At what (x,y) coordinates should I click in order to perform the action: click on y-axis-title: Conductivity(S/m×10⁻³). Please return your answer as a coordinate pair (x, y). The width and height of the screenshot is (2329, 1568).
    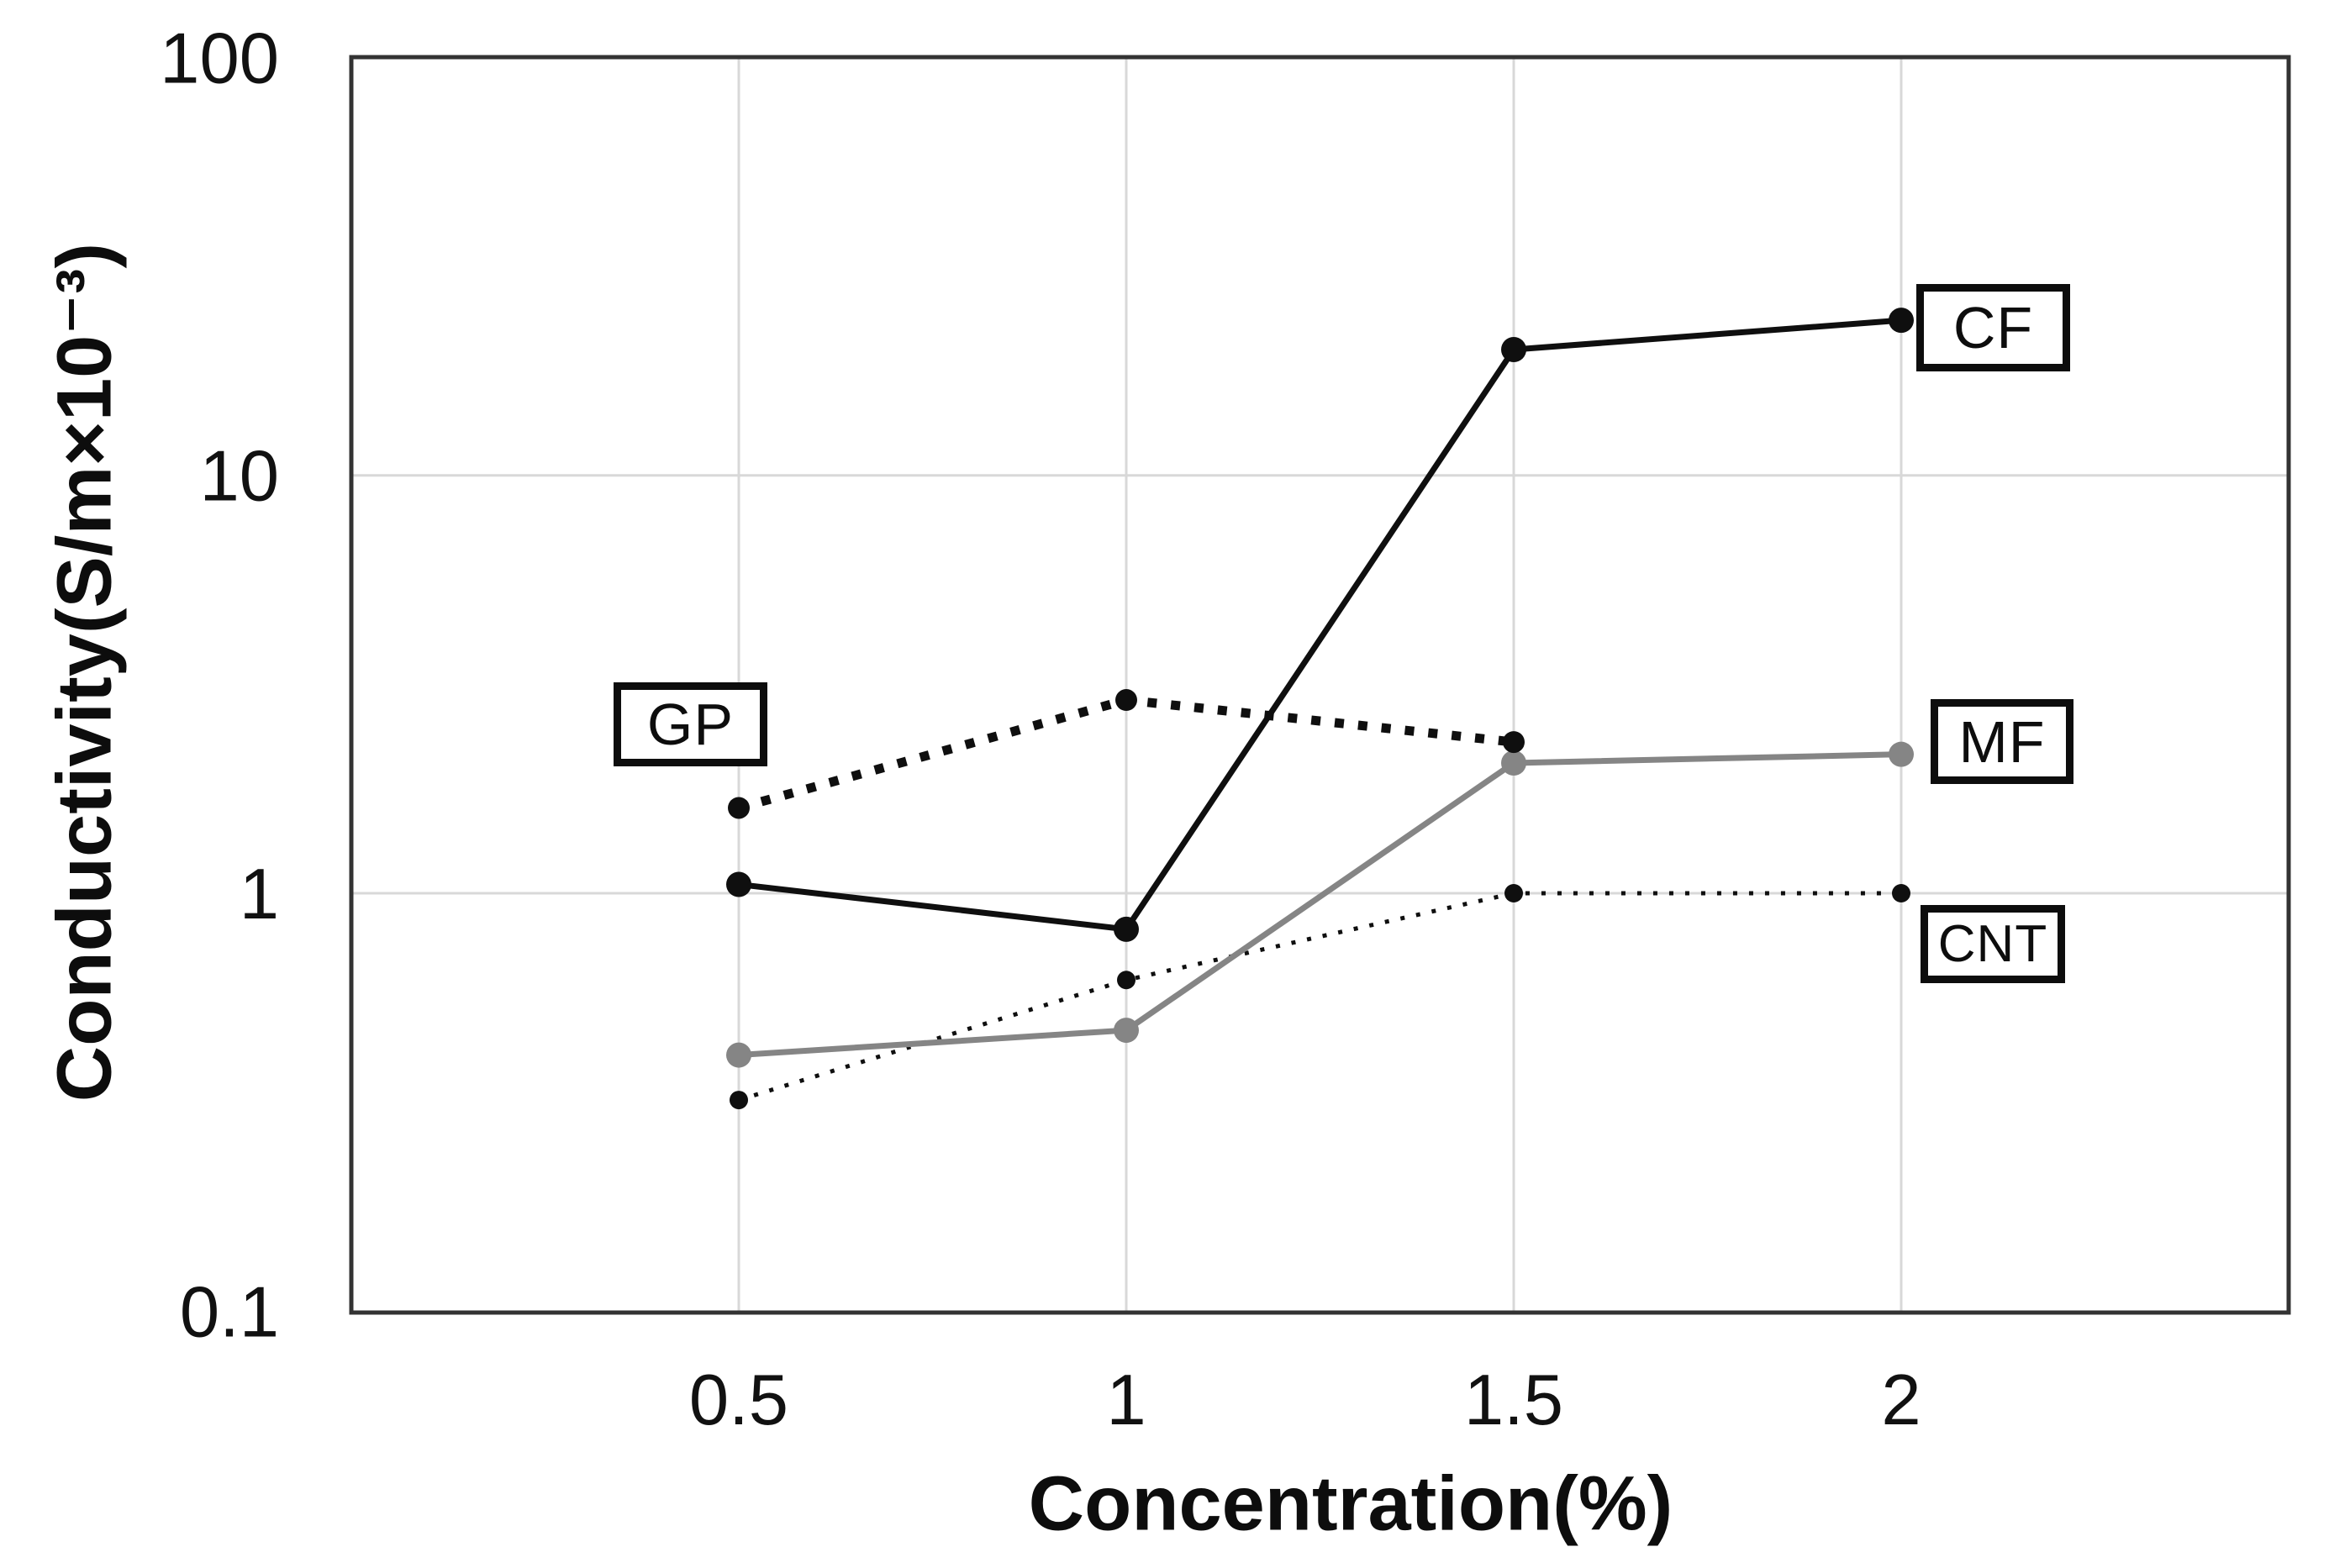
    Looking at the image, I should click on (84, 672).